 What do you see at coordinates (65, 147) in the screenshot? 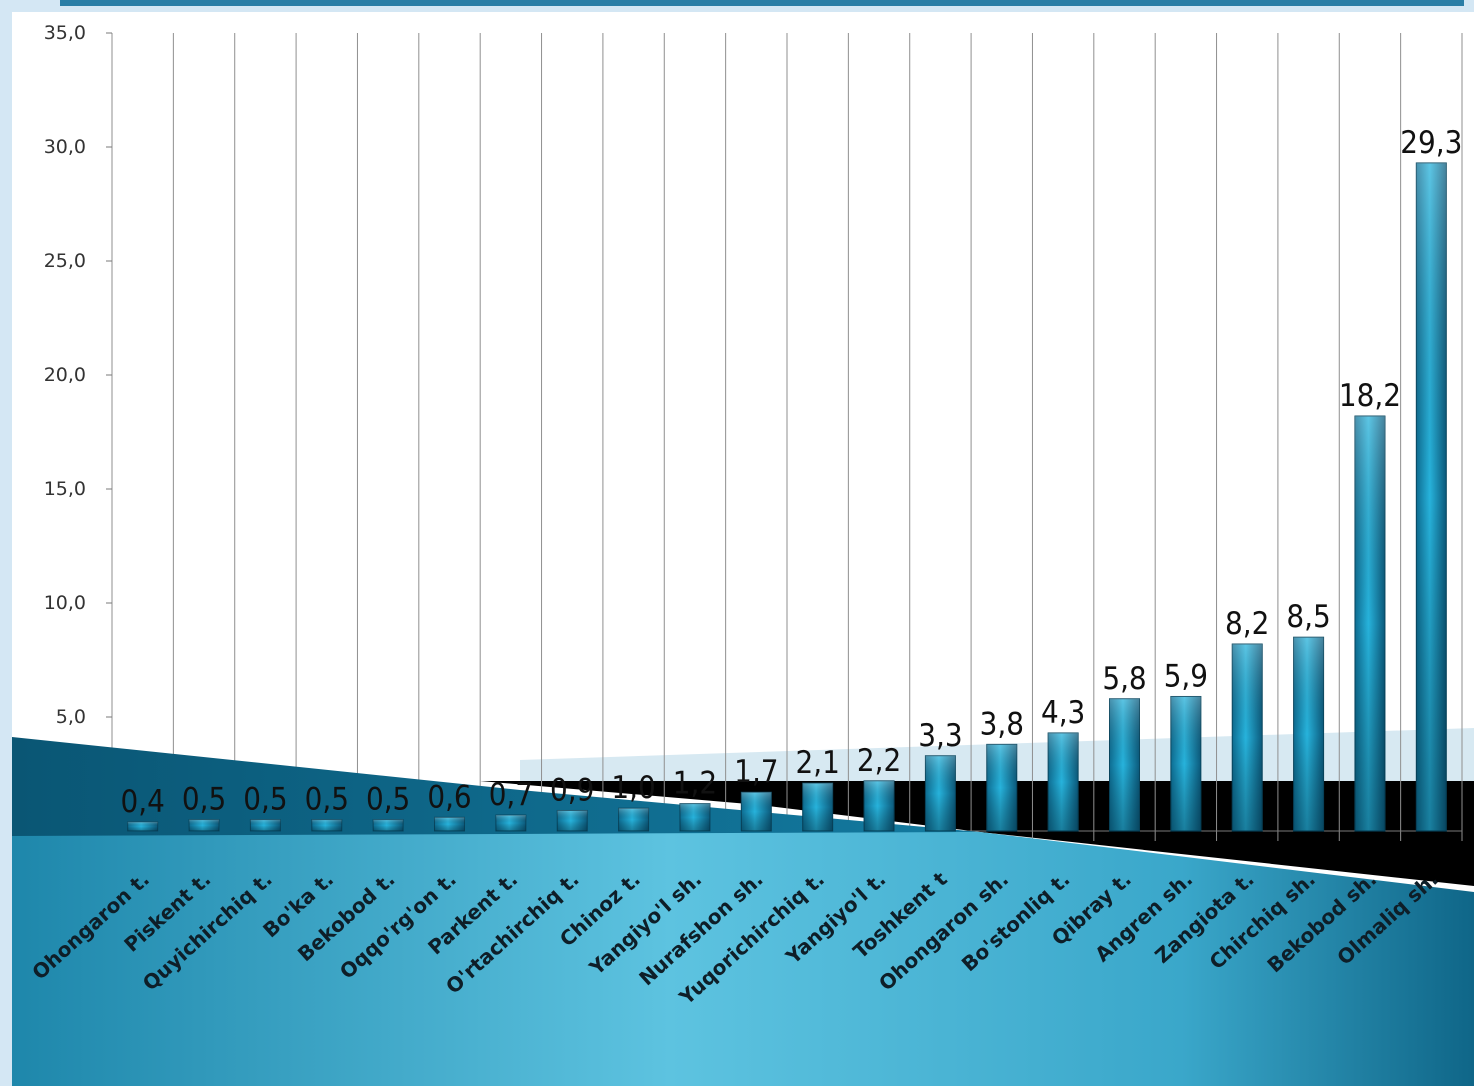
I see `y-tick-label: 30,0` at bounding box center [65, 147].